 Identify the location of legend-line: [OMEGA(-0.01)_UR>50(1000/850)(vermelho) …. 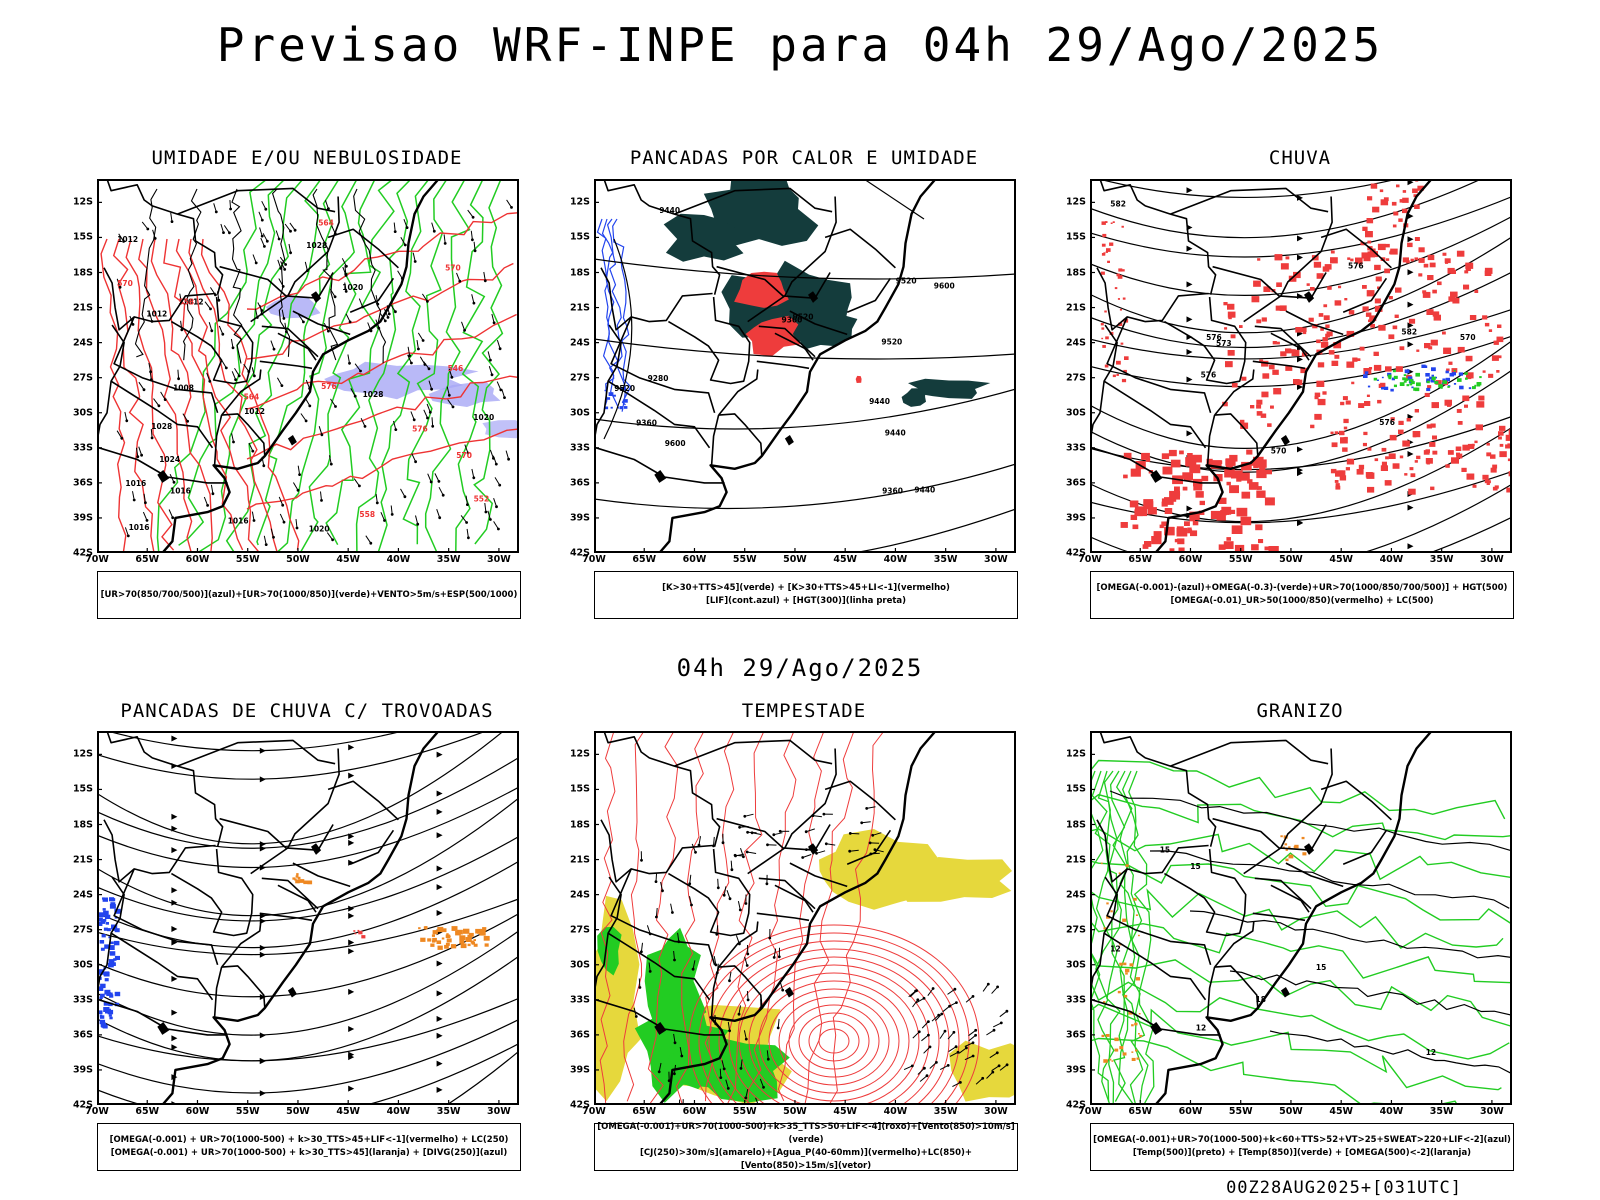
(1302, 601).